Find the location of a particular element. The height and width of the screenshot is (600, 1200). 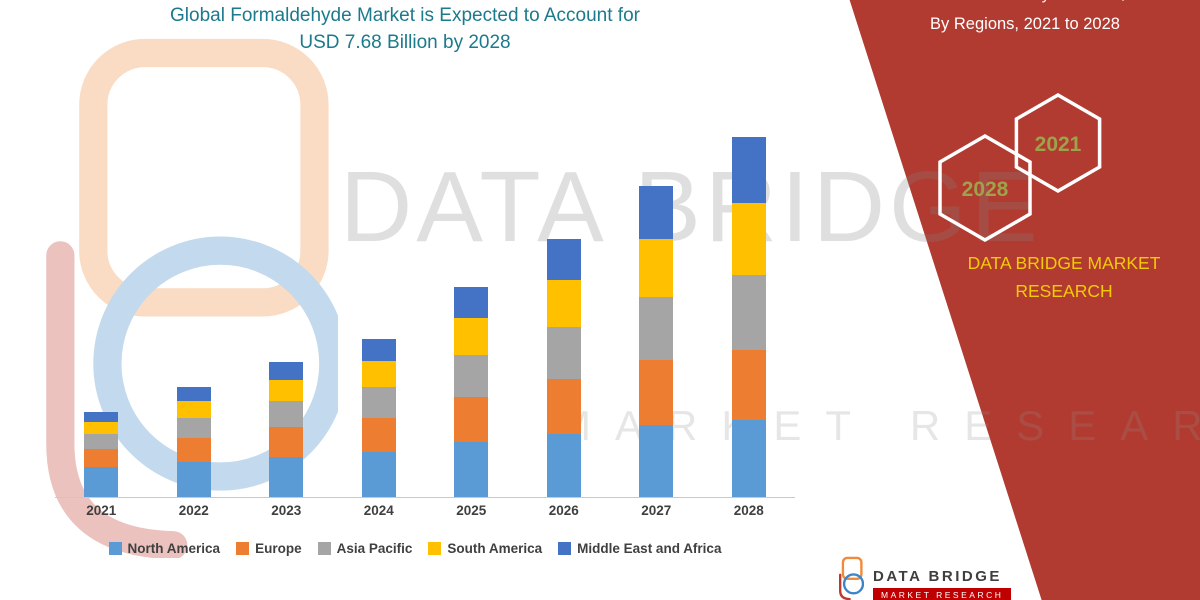

hexagon-year-2021: 2021 is located at coordinates (1058, 144).